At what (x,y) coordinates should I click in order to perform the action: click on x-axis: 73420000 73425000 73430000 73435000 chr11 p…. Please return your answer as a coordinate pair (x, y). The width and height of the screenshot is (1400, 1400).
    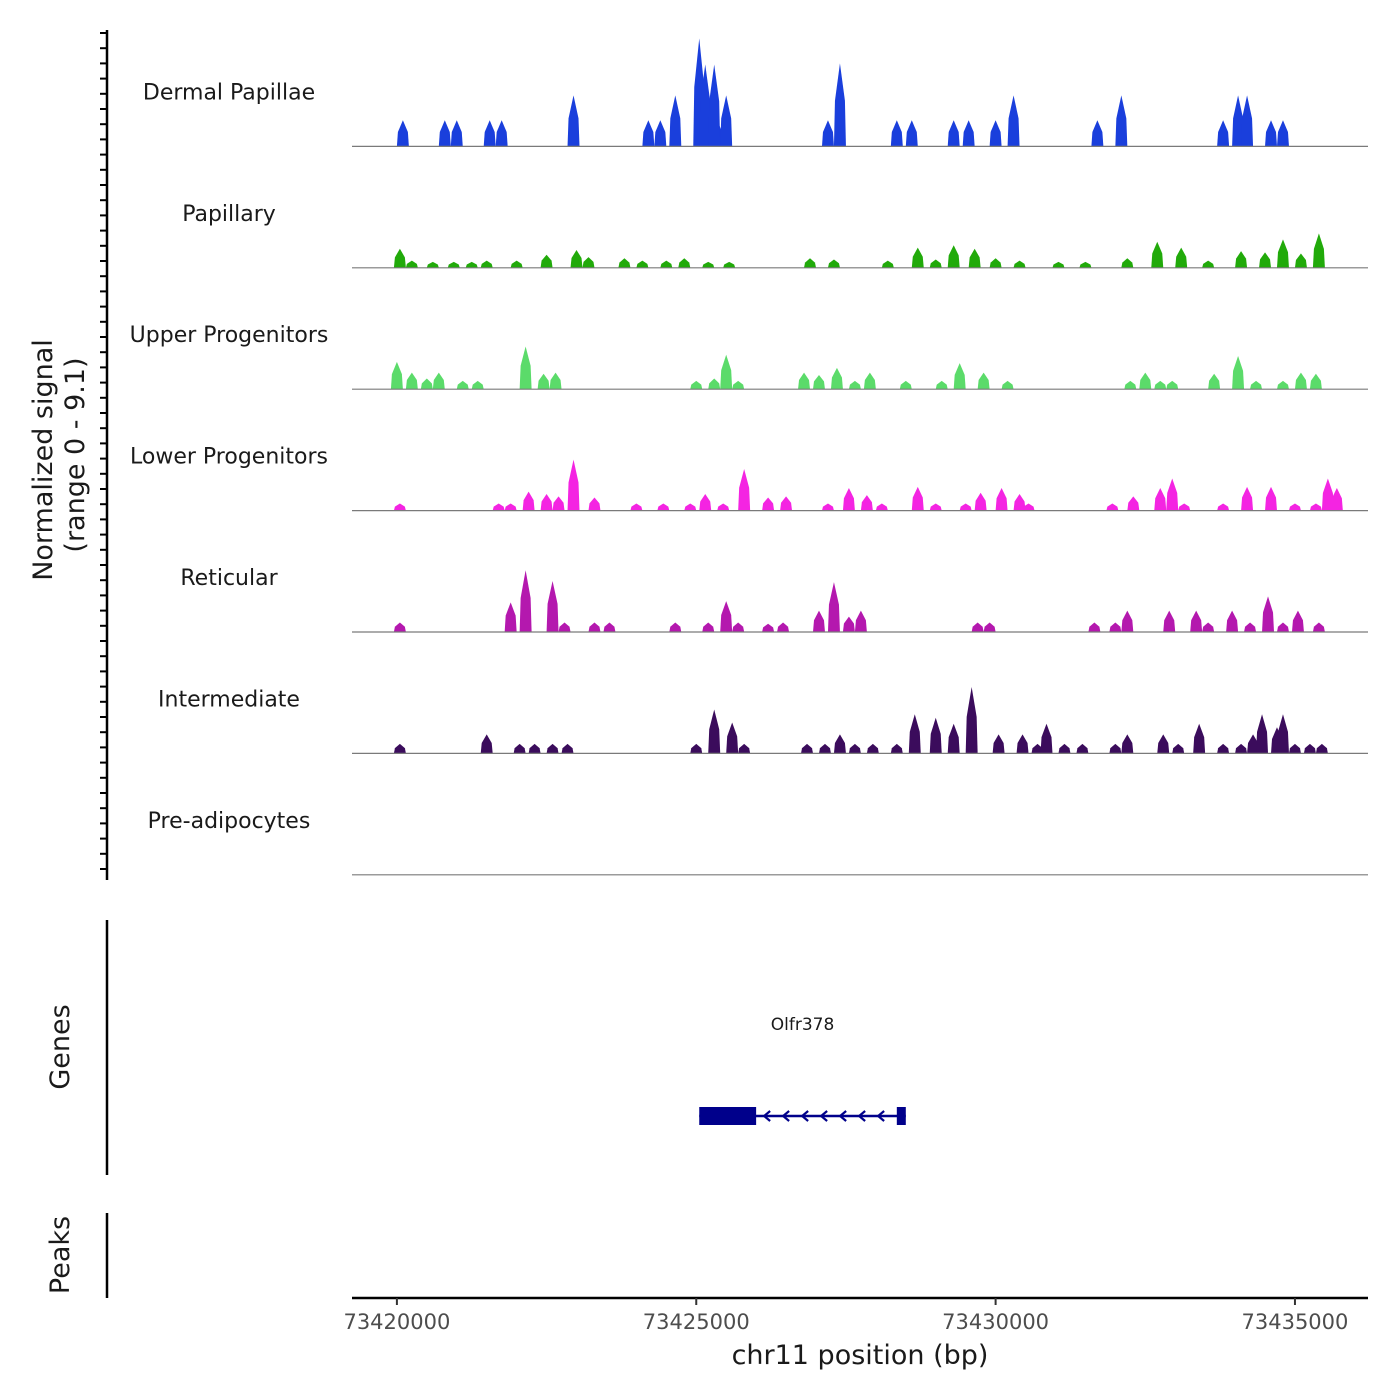
    Looking at the image, I should click on (855, 1333).